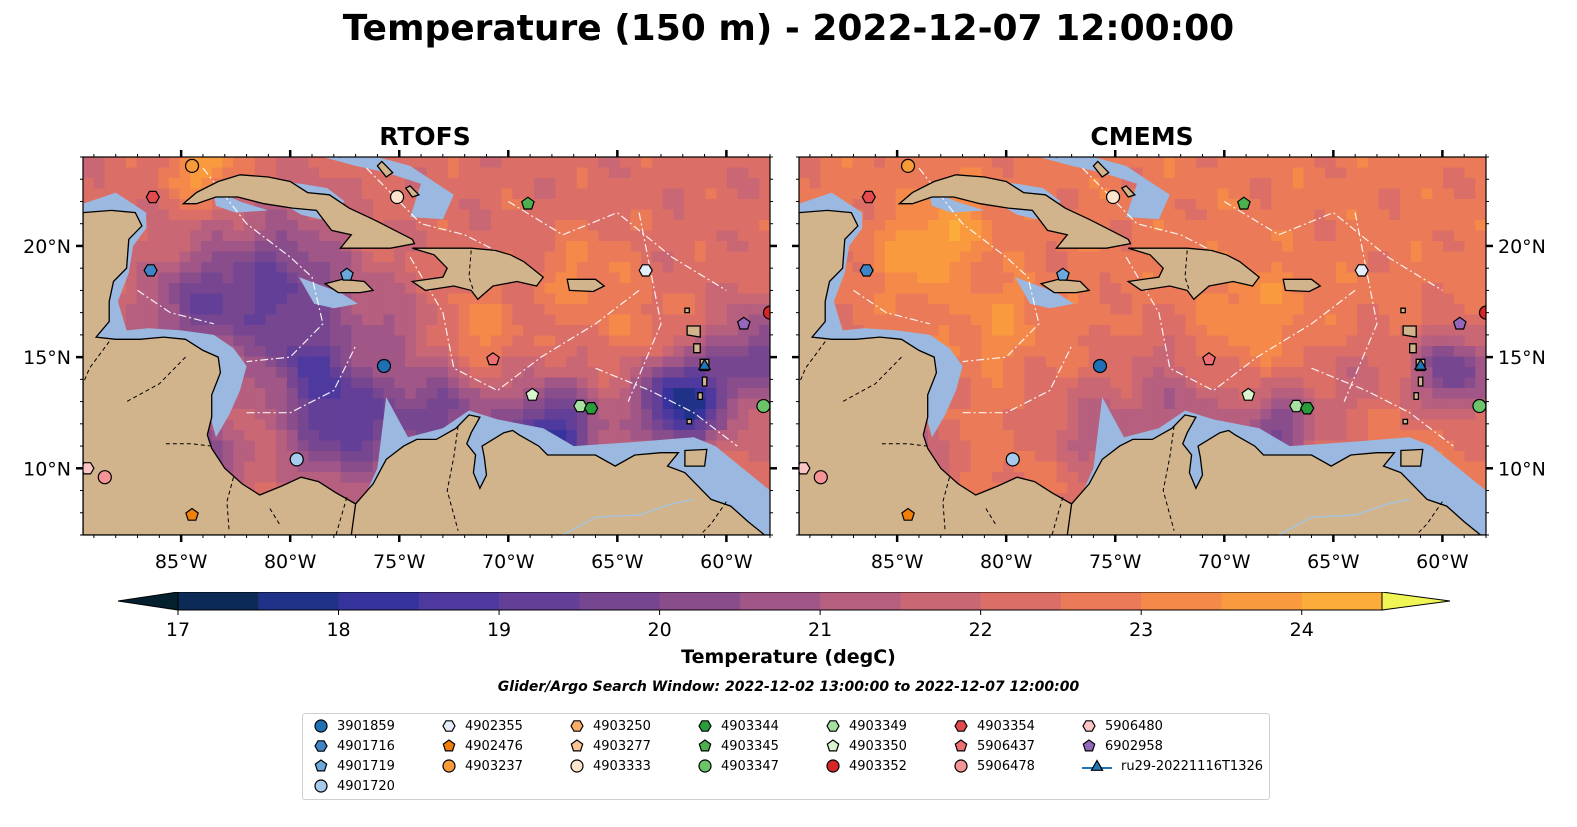  I want to click on colorbar-tick-label: 20, so click(660, 630).